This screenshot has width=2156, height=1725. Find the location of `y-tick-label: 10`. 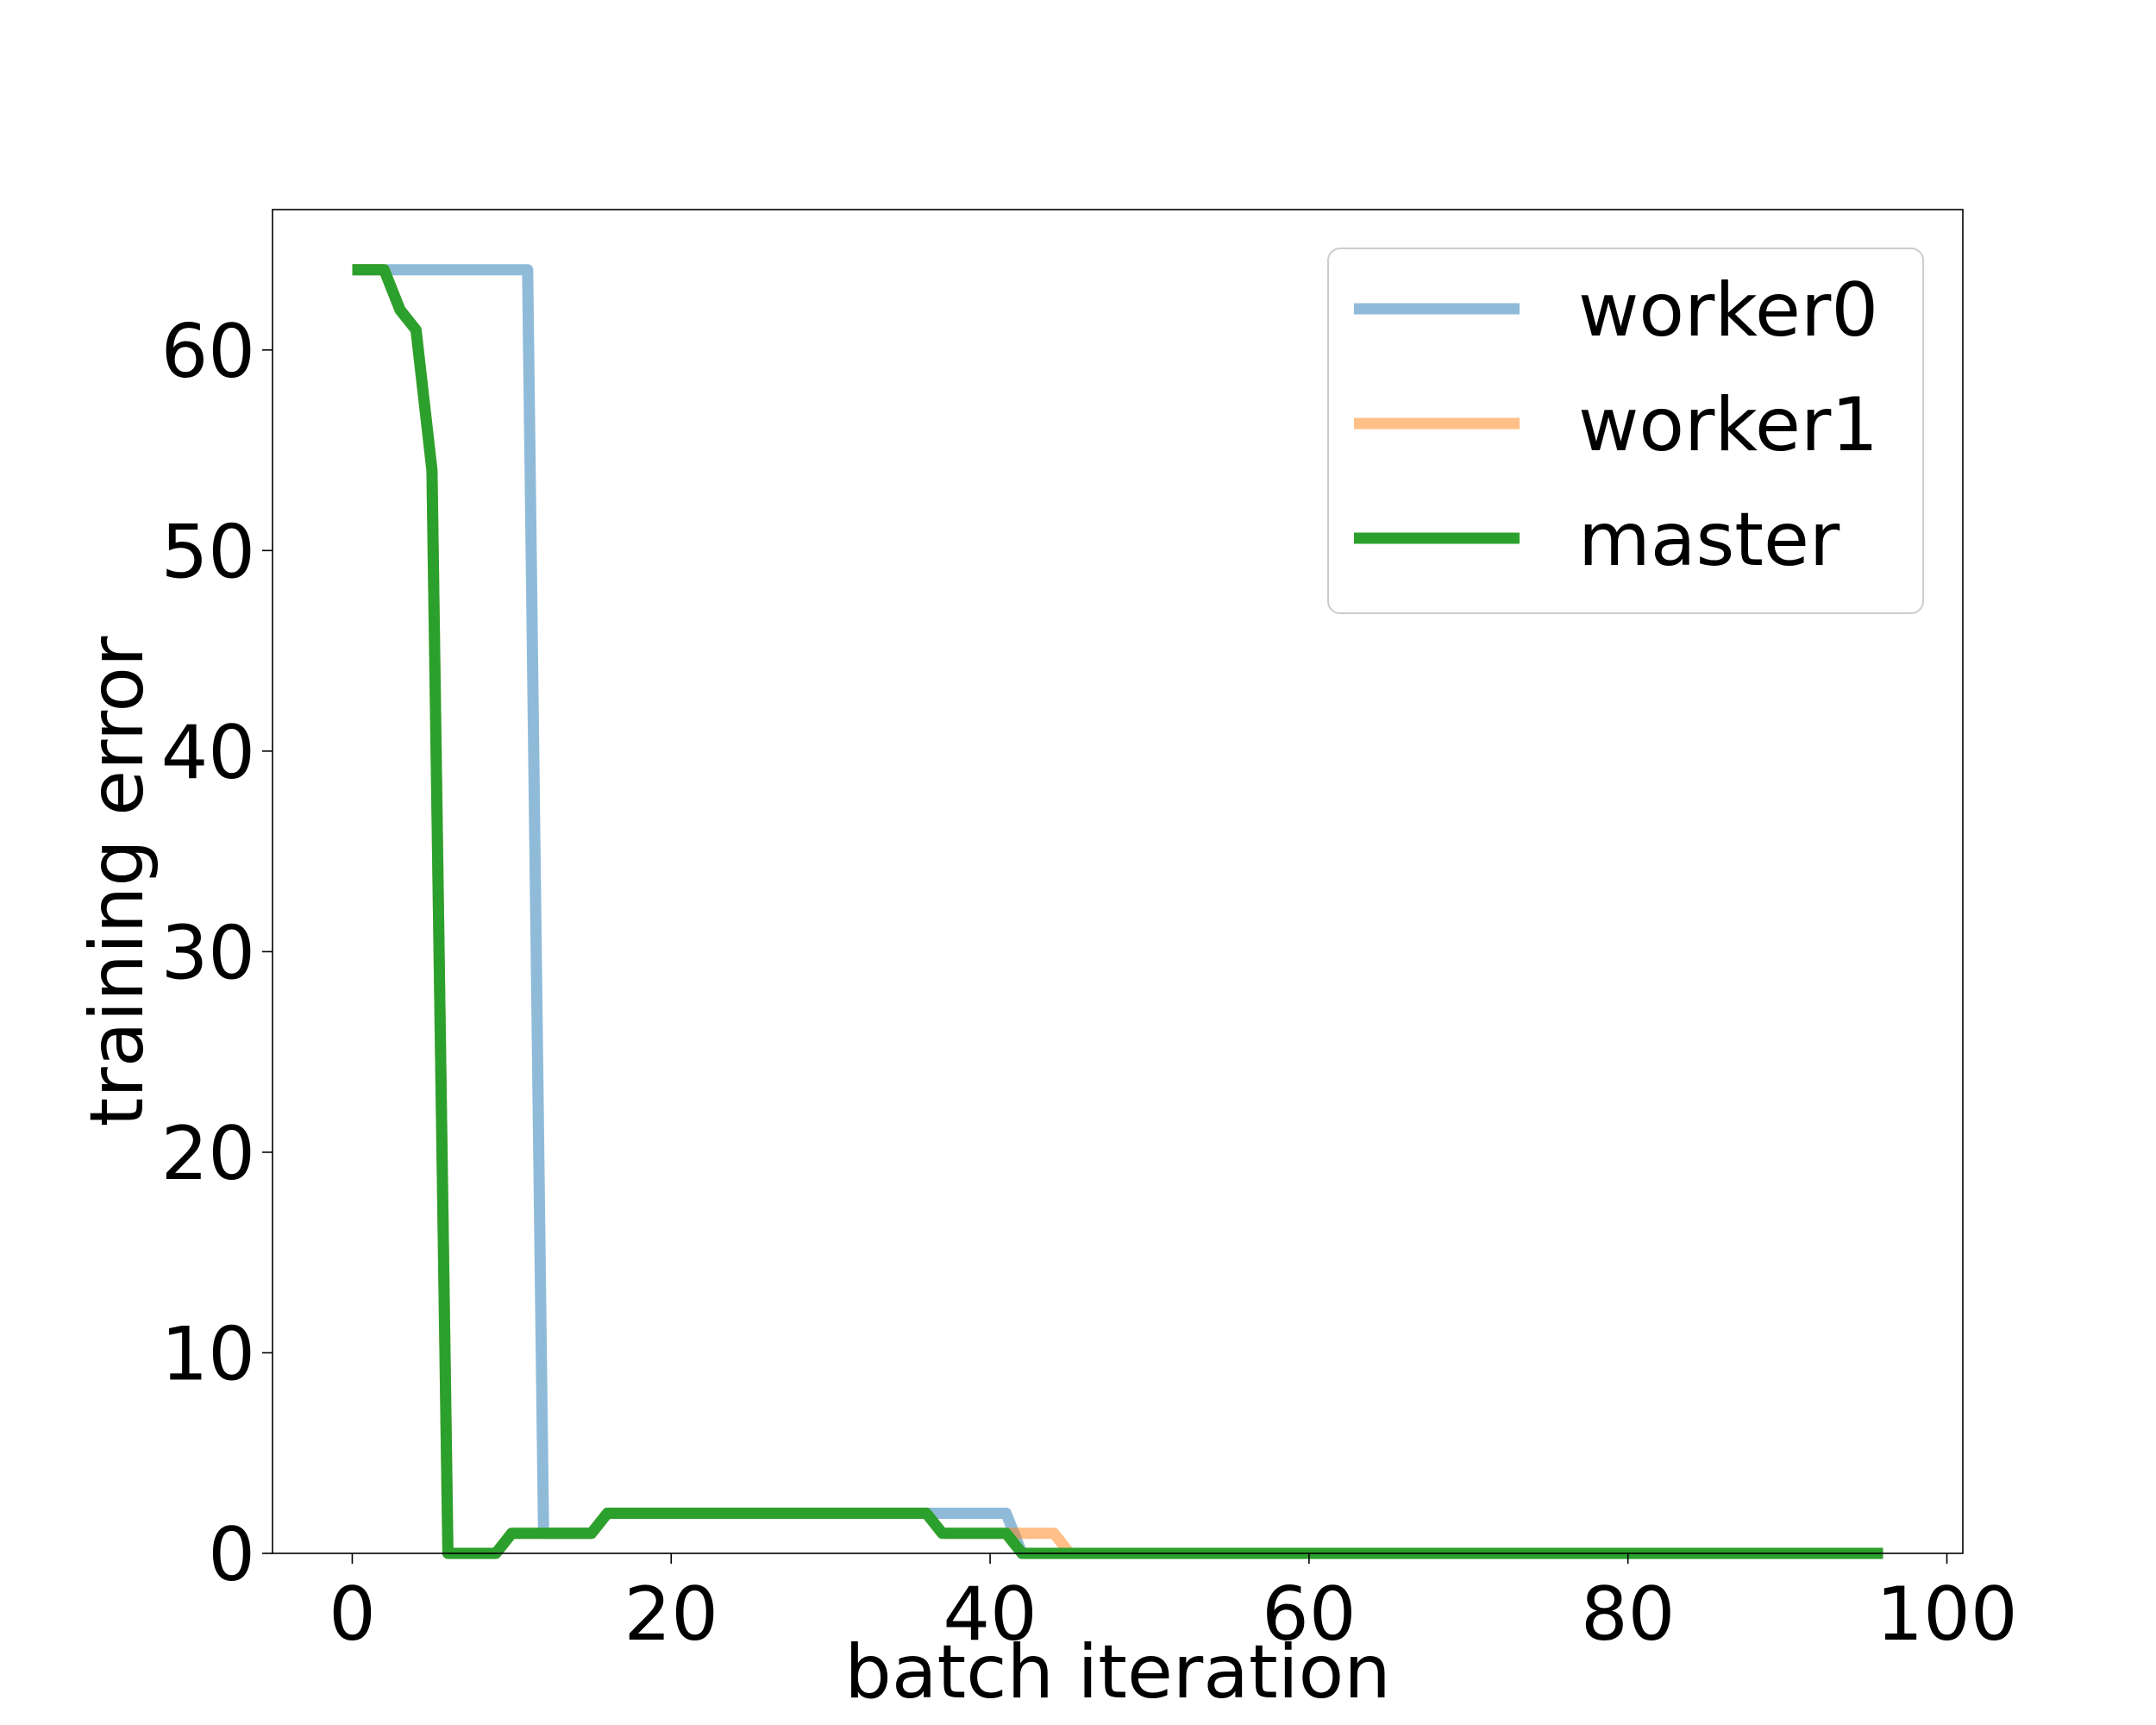

y-tick-label: 10 is located at coordinates (208, 1354).